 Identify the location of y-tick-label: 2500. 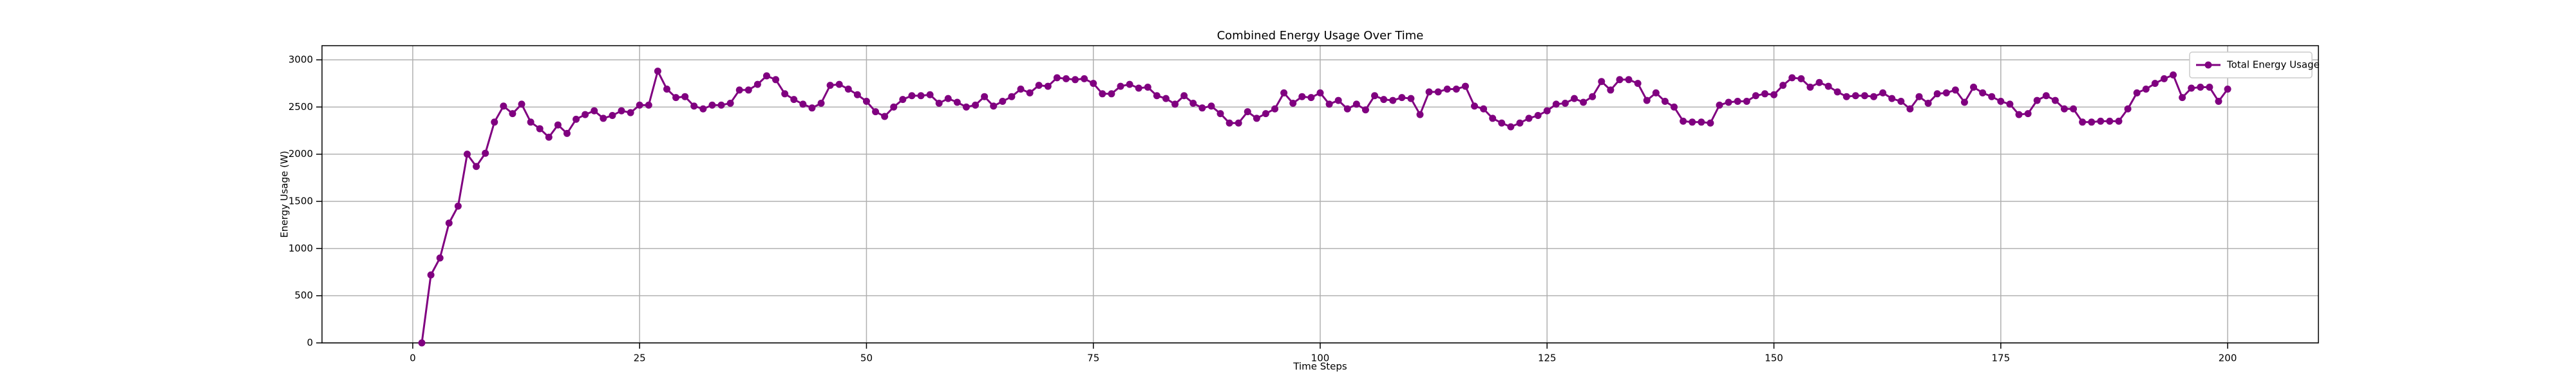
(301, 107).